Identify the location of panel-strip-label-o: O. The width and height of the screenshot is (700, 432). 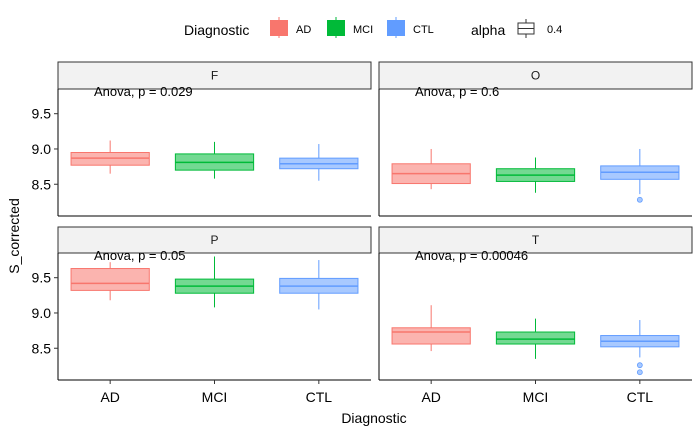
(535, 76).